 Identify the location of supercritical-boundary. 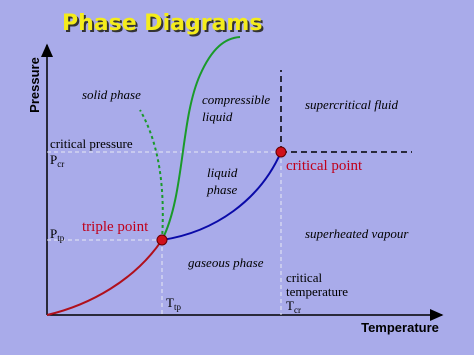
(346, 111).